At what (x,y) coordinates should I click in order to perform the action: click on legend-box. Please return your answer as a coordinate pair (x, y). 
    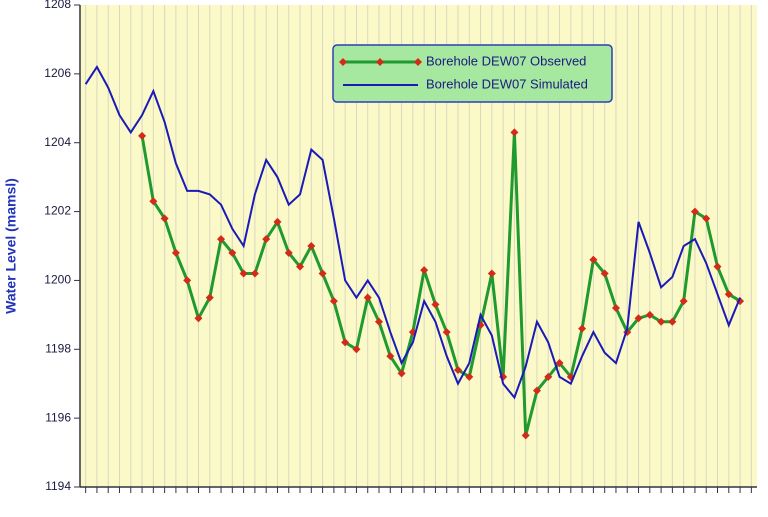
    Looking at the image, I should click on (472, 73).